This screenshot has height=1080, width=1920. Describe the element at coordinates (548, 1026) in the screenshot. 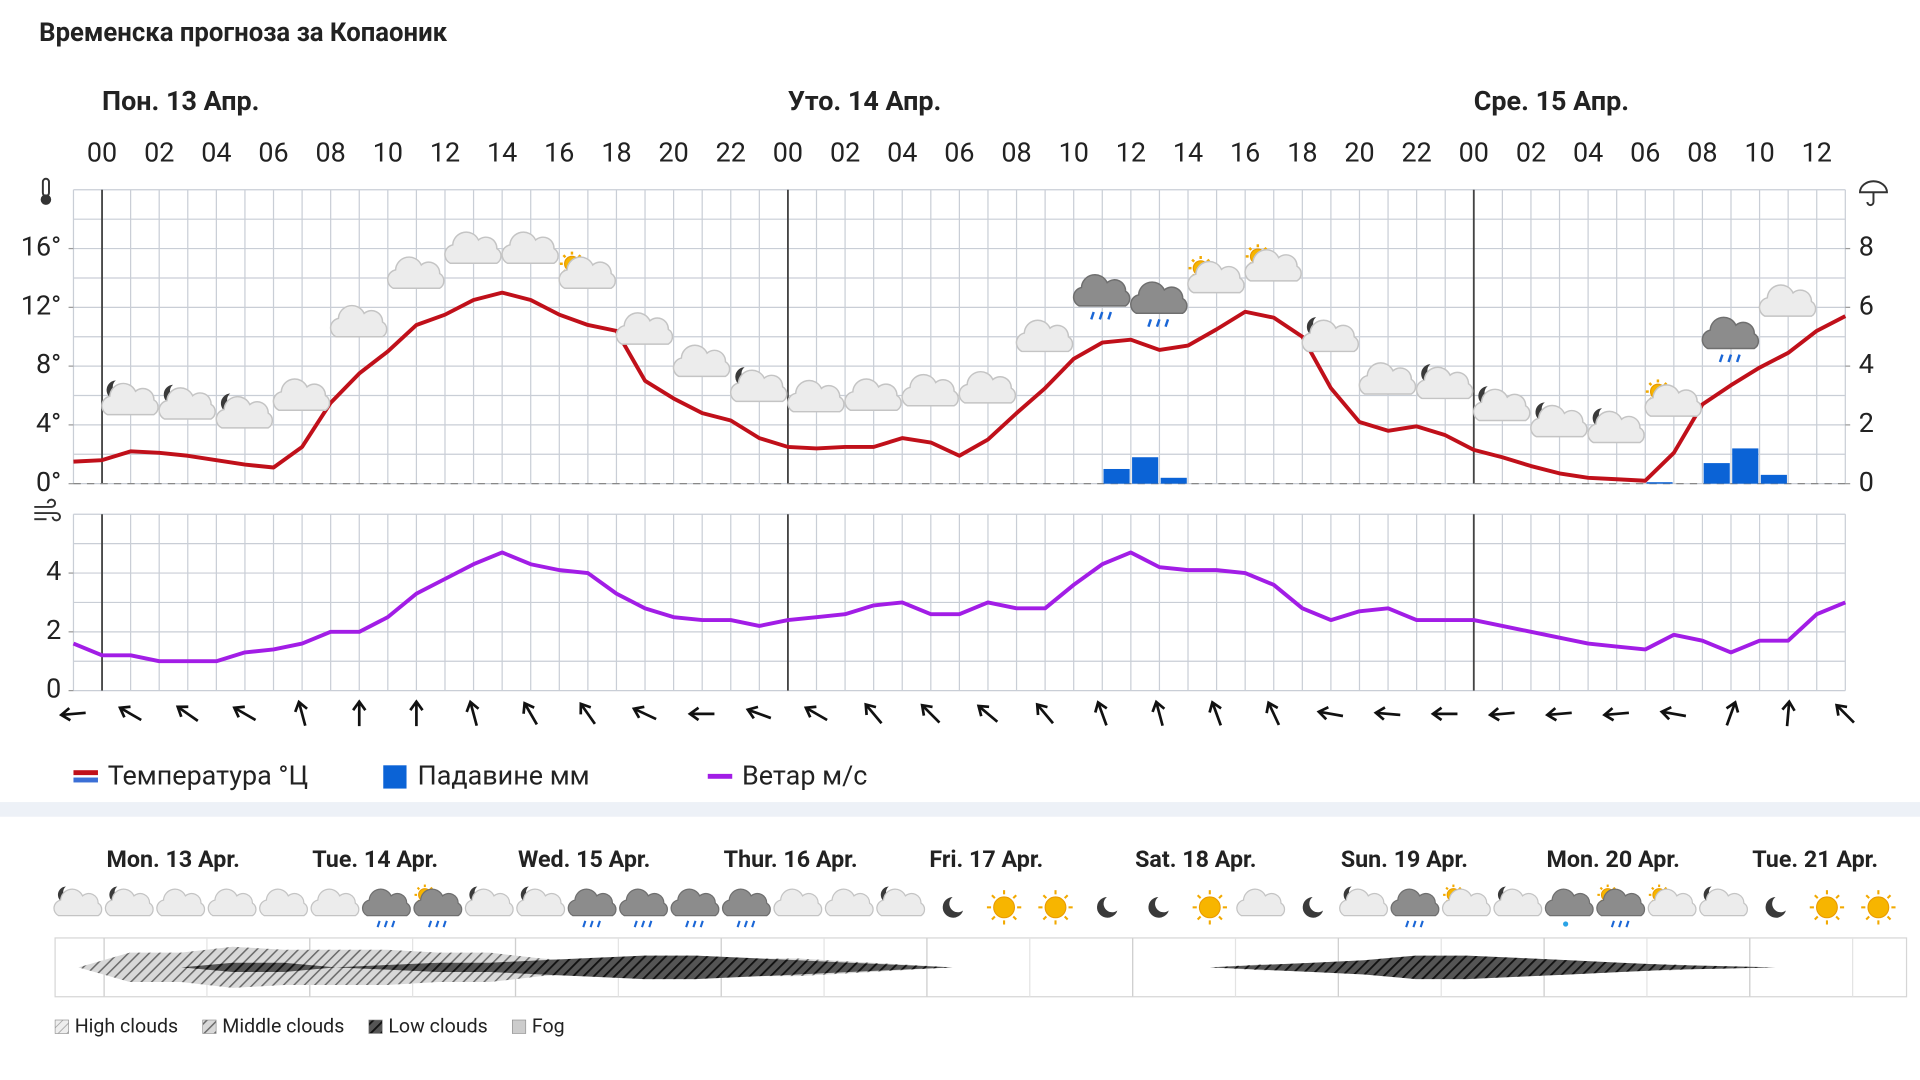

I see `legend-label: Fog` at that location.